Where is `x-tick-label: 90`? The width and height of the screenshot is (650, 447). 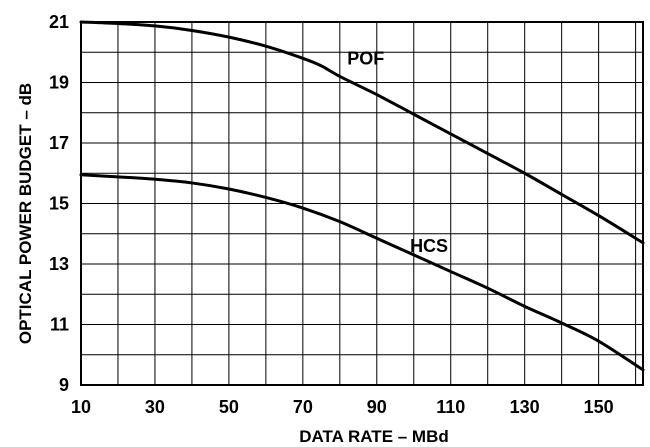 x-tick-label: 90 is located at coordinates (377, 407).